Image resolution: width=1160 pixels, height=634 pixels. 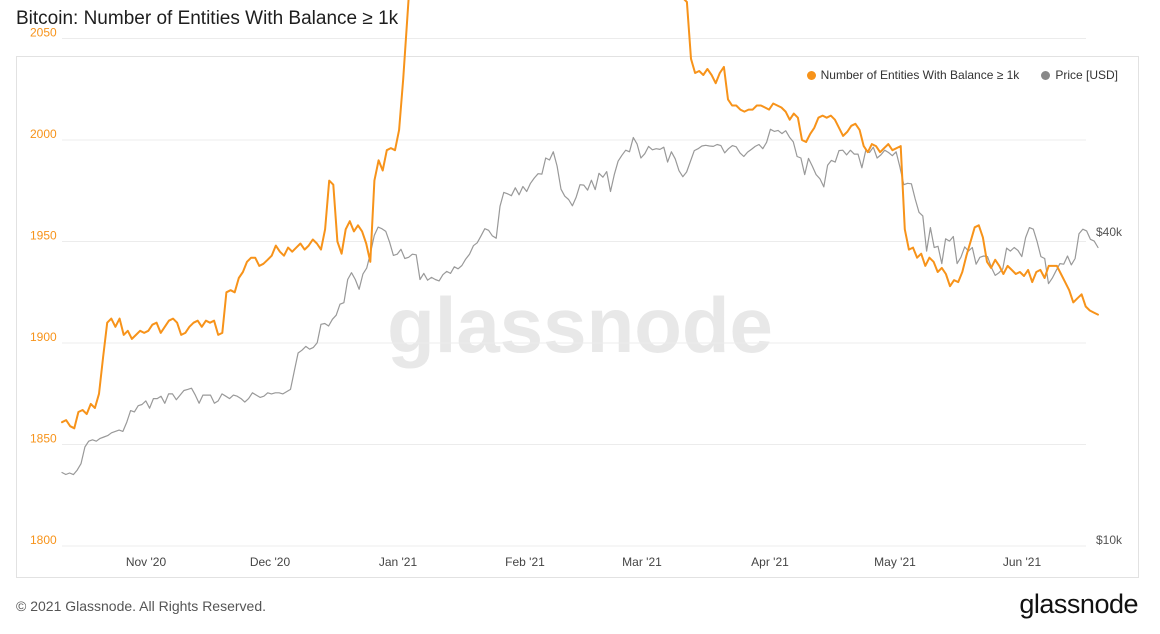 I want to click on x-tick-label: Mar '21, so click(x=642, y=562).